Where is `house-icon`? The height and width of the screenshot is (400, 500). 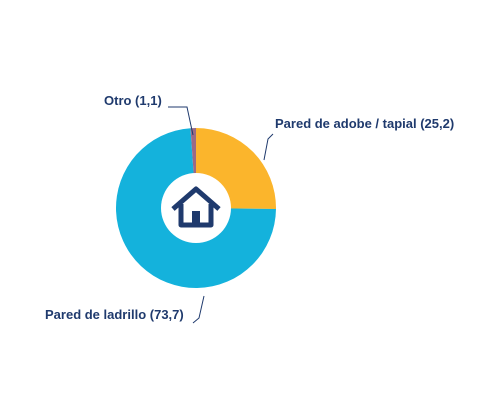 house-icon is located at coordinates (196, 207).